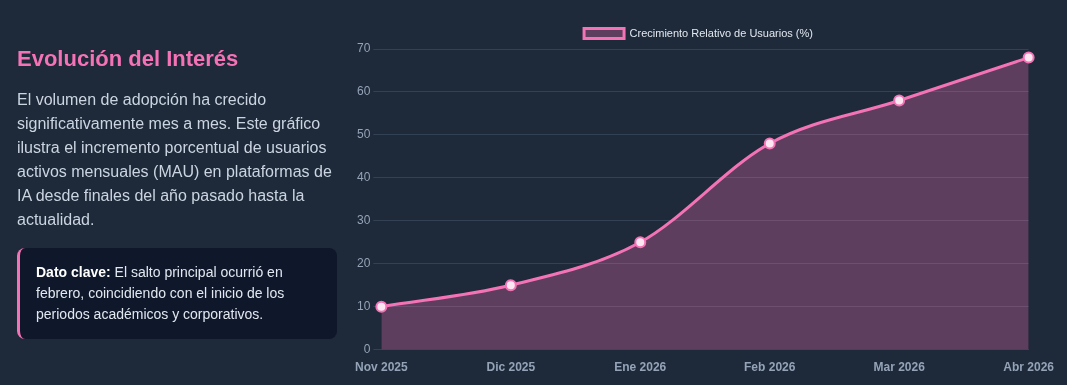 The height and width of the screenshot is (385, 1067). What do you see at coordinates (899, 367) in the screenshot?
I see `x-tick-label: Mar 2026` at bounding box center [899, 367].